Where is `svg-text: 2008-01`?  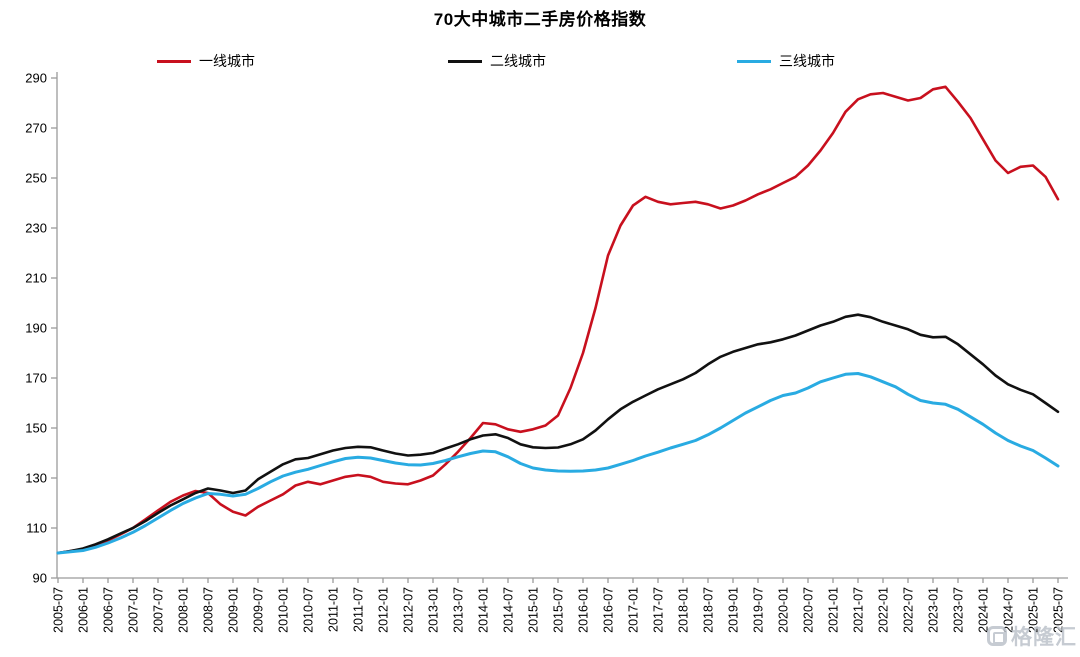 svg-text: 2008-01 is located at coordinates (184, 610).